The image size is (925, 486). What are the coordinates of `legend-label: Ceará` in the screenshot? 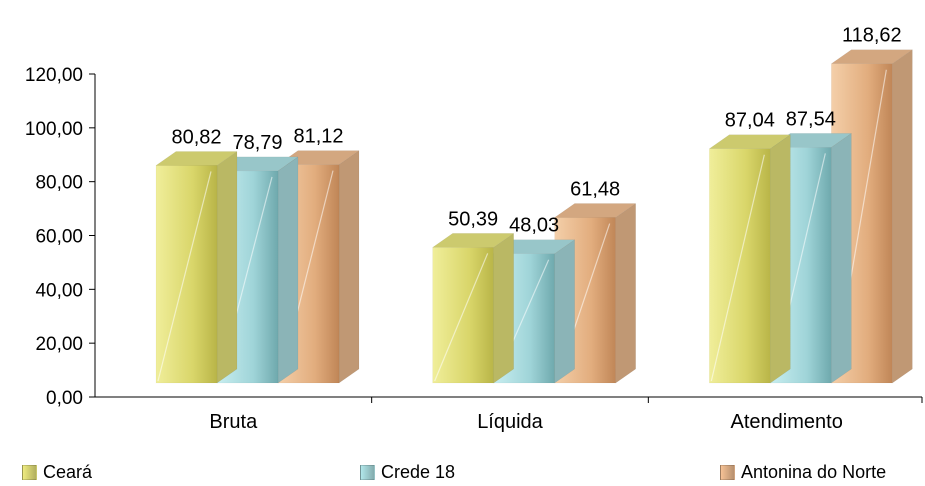 It's located at (68, 472).